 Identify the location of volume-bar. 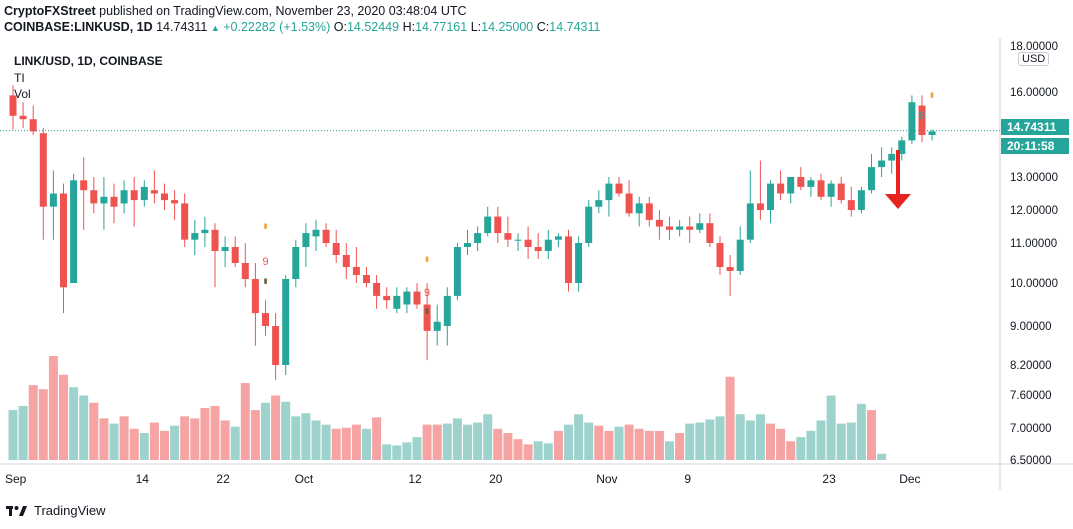
(740, 437).